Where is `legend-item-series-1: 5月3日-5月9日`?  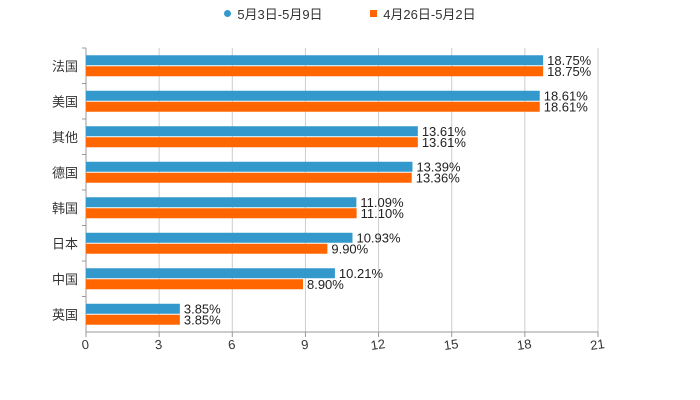
legend-item-series-1: 5月3日-5月9日 is located at coordinates (273, 13).